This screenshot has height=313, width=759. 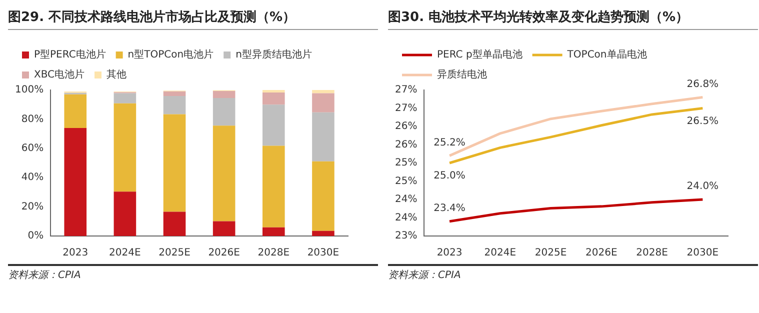 I want to click on chart-title: 图29. 不同技术路线电池片市场占比及预测（%）, so click(x=193, y=19).